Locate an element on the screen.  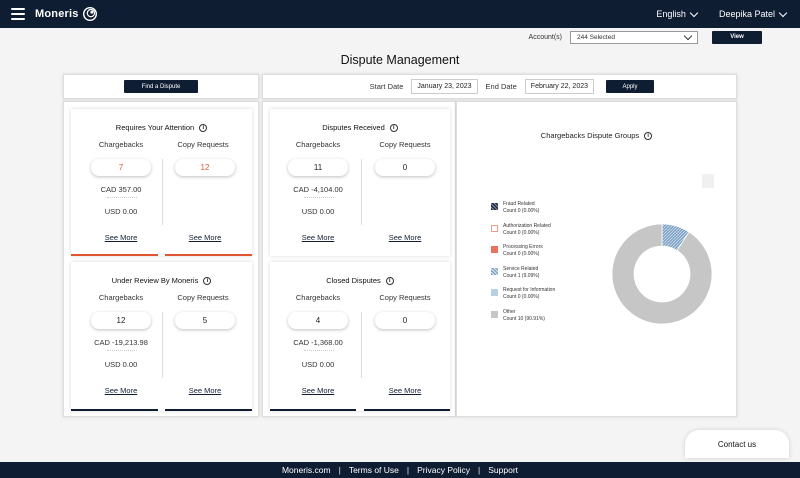
account-bar: Account(s) 244 Selected View is located at coordinates (400, 37).